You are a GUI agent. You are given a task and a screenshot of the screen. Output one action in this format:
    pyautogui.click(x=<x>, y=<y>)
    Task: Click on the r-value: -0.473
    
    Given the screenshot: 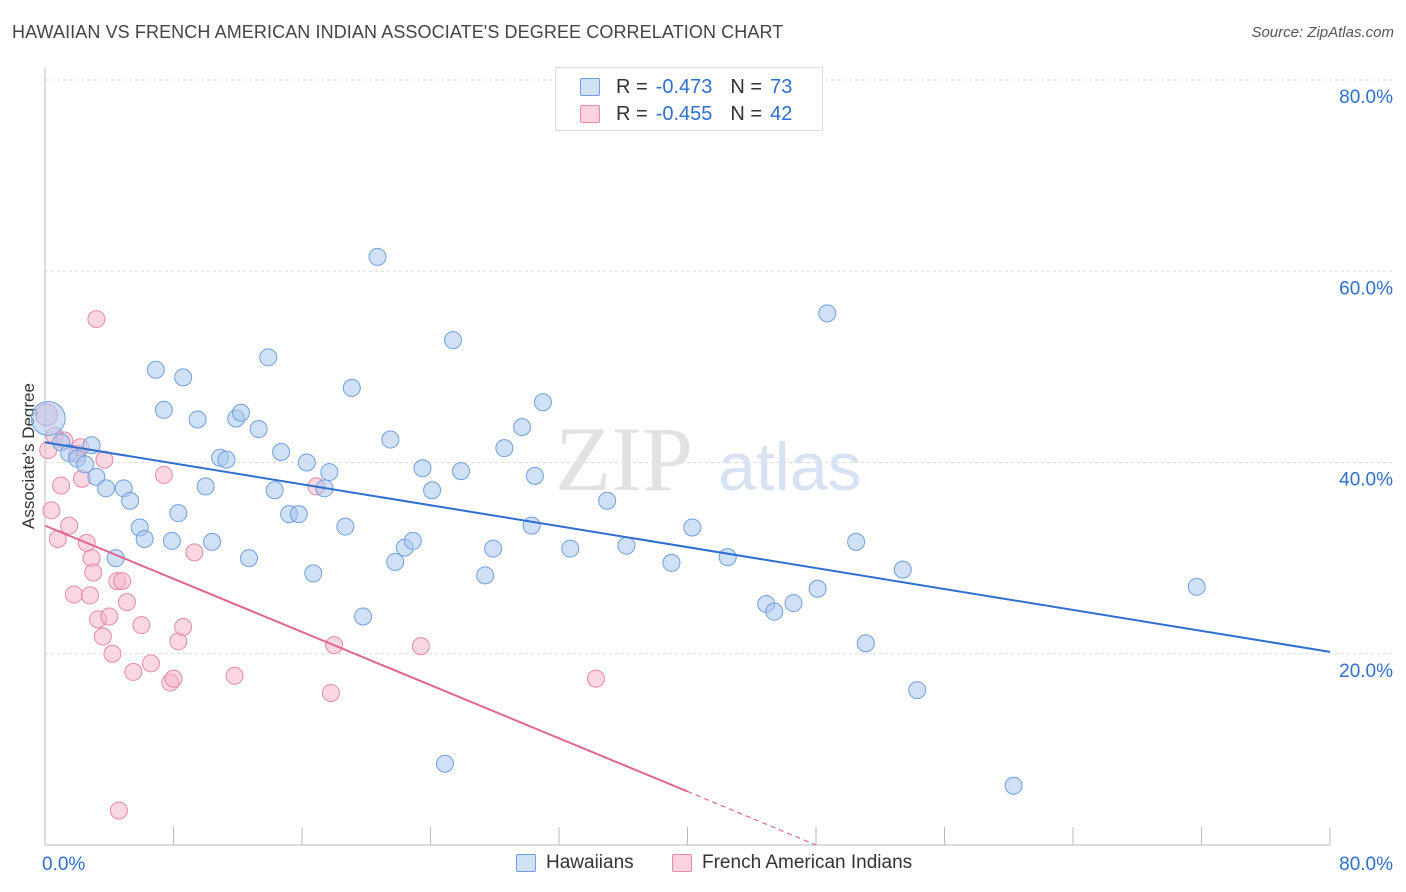 What is the action you would take?
    pyautogui.click(x=684, y=86)
    